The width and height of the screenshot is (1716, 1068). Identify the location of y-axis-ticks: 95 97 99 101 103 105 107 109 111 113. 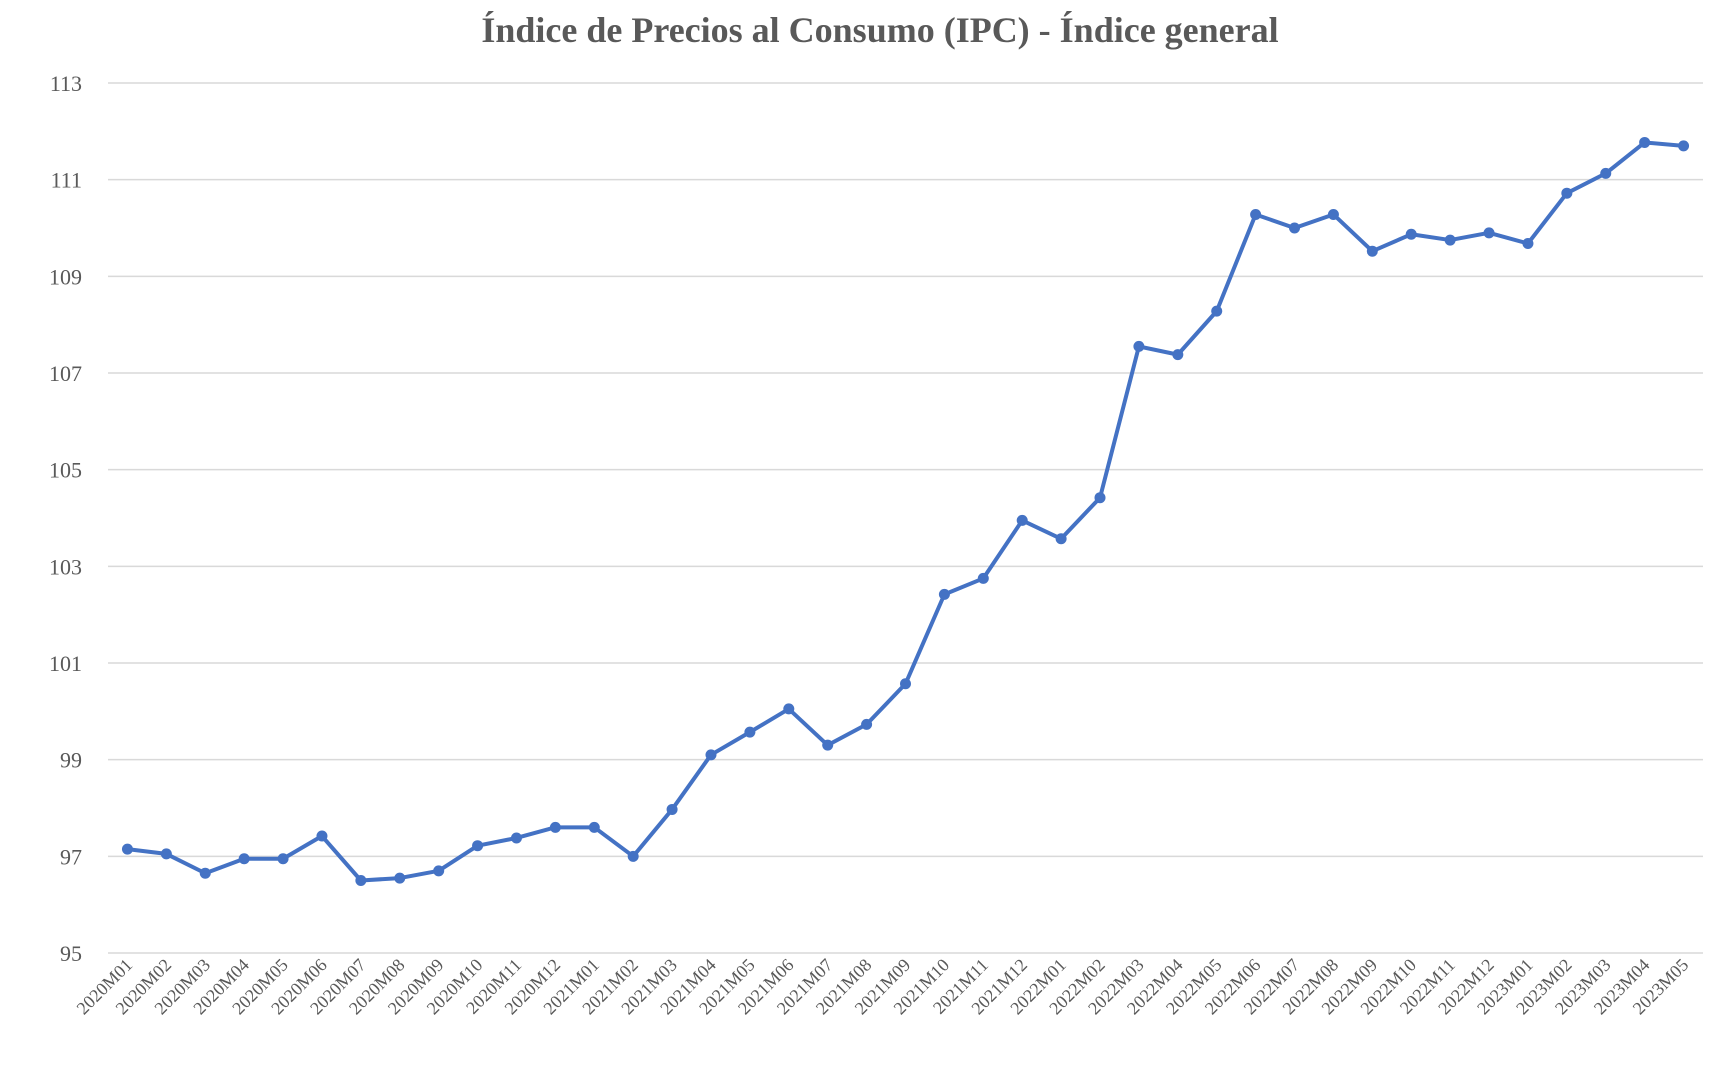
(65, 518).